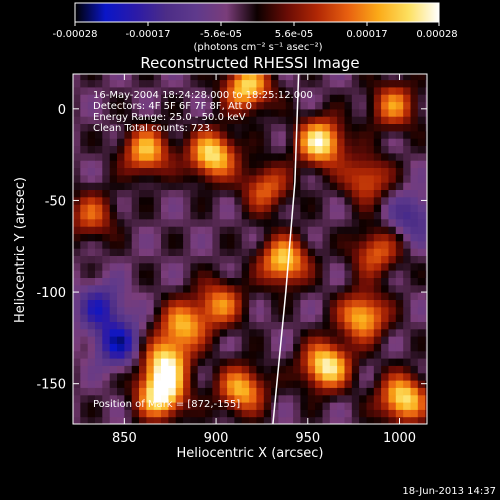 This screenshot has width=500, height=500. I want to click on y-tick-label: -150, so click(51, 385).